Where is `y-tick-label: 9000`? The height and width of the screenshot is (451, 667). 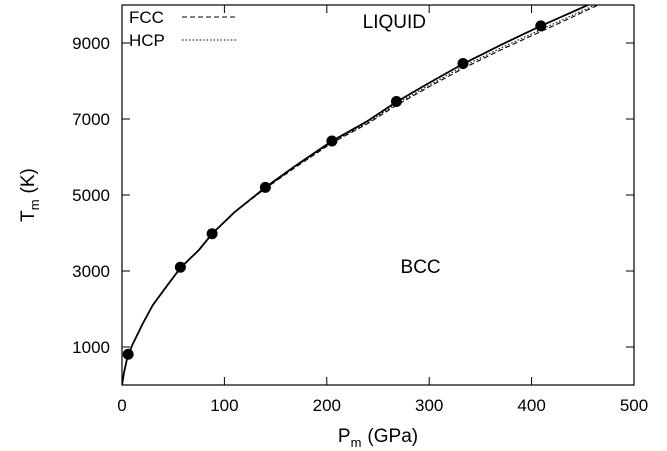 y-tick-label: 9000 is located at coordinates (91, 43).